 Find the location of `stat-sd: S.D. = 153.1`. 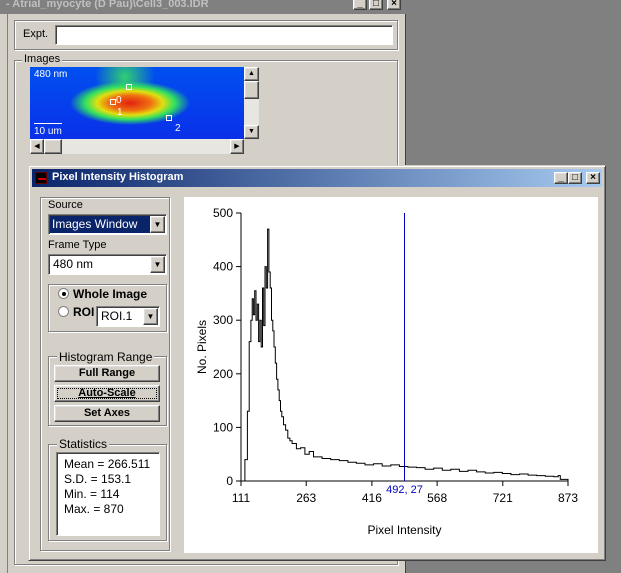

stat-sd: S.D. = 153.1 is located at coordinates (98, 479).